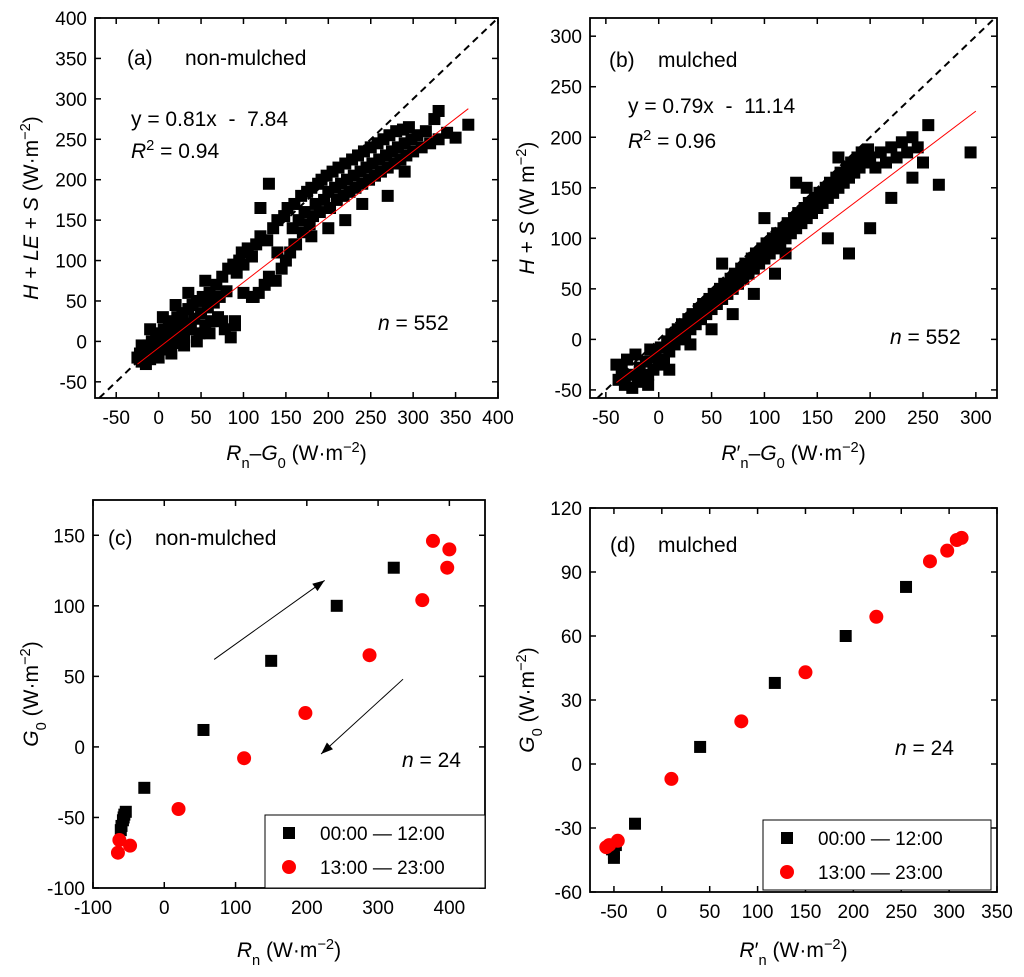 The height and width of the screenshot is (977, 1024). I want to click on legend-marker-square, so click(289, 833).